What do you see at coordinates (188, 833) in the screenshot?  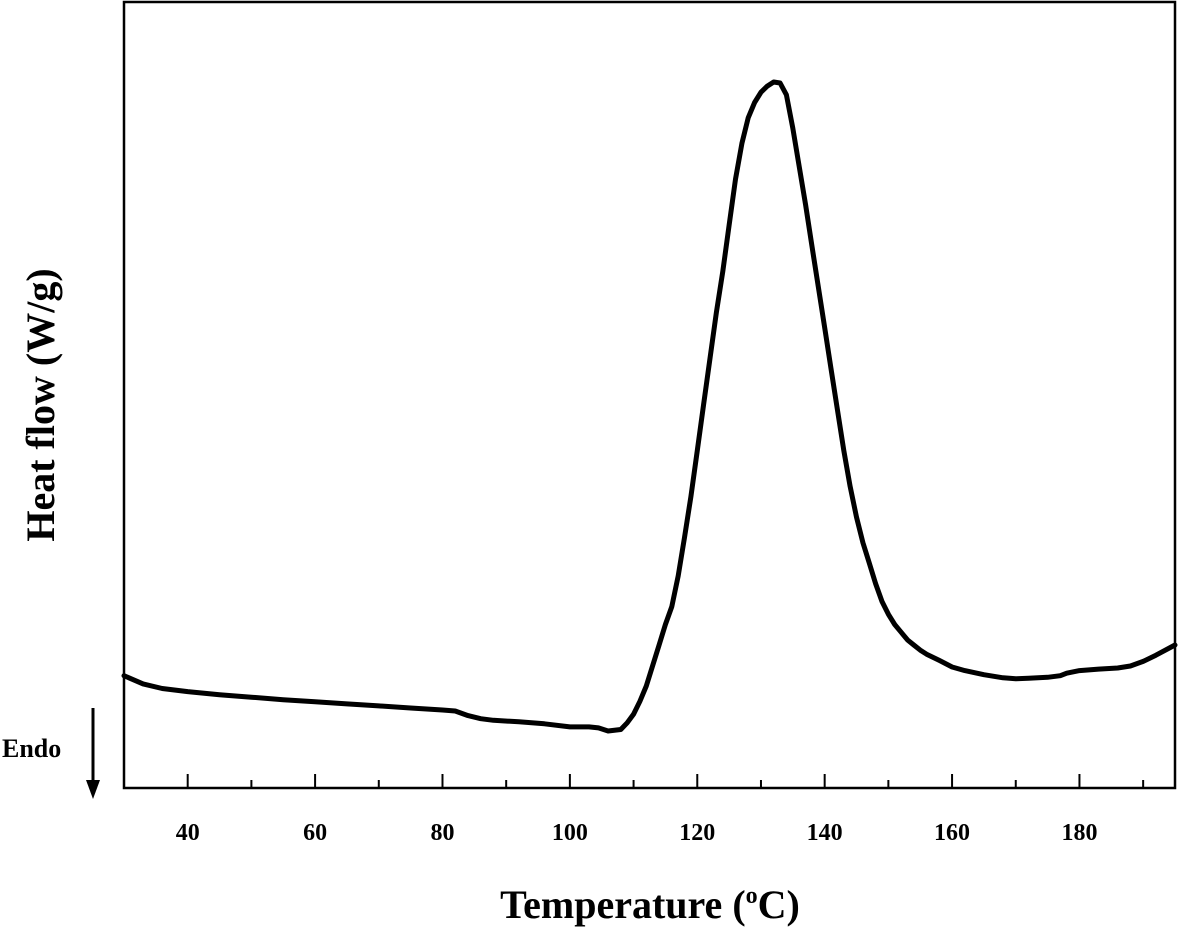 I see `x-tick-label: 40` at bounding box center [188, 833].